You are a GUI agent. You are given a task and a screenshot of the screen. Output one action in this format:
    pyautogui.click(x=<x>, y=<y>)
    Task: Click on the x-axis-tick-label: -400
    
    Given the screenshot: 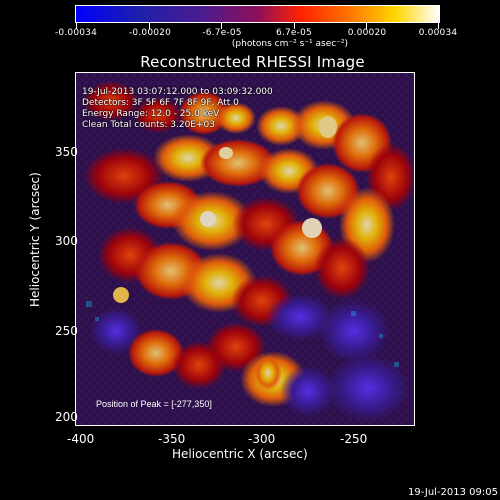 What is the action you would take?
    pyautogui.click(x=81, y=439)
    